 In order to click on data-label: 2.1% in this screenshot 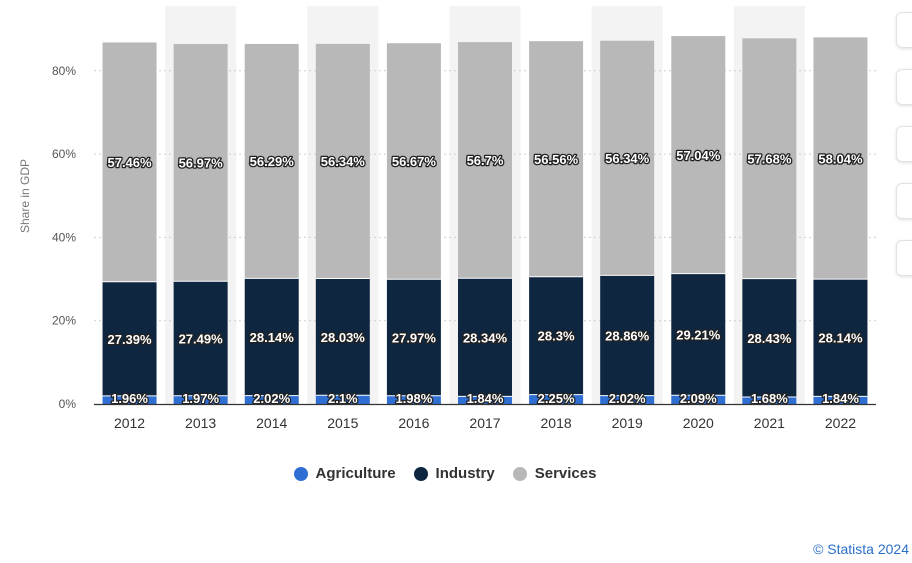, I will do `click(343, 398)`.